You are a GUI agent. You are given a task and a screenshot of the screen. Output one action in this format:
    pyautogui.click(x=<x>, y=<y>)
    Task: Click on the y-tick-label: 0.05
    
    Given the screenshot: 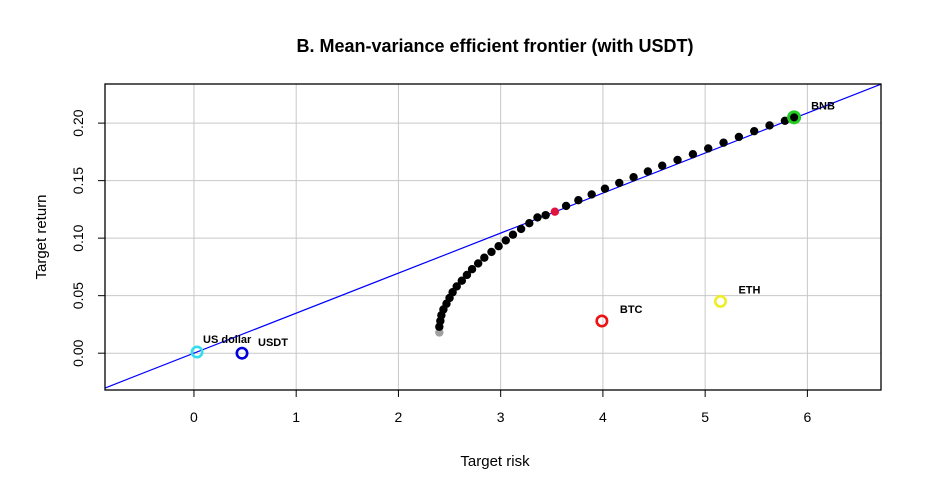 What is the action you would take?
    pyautogui.click(x=78, y=295)
    